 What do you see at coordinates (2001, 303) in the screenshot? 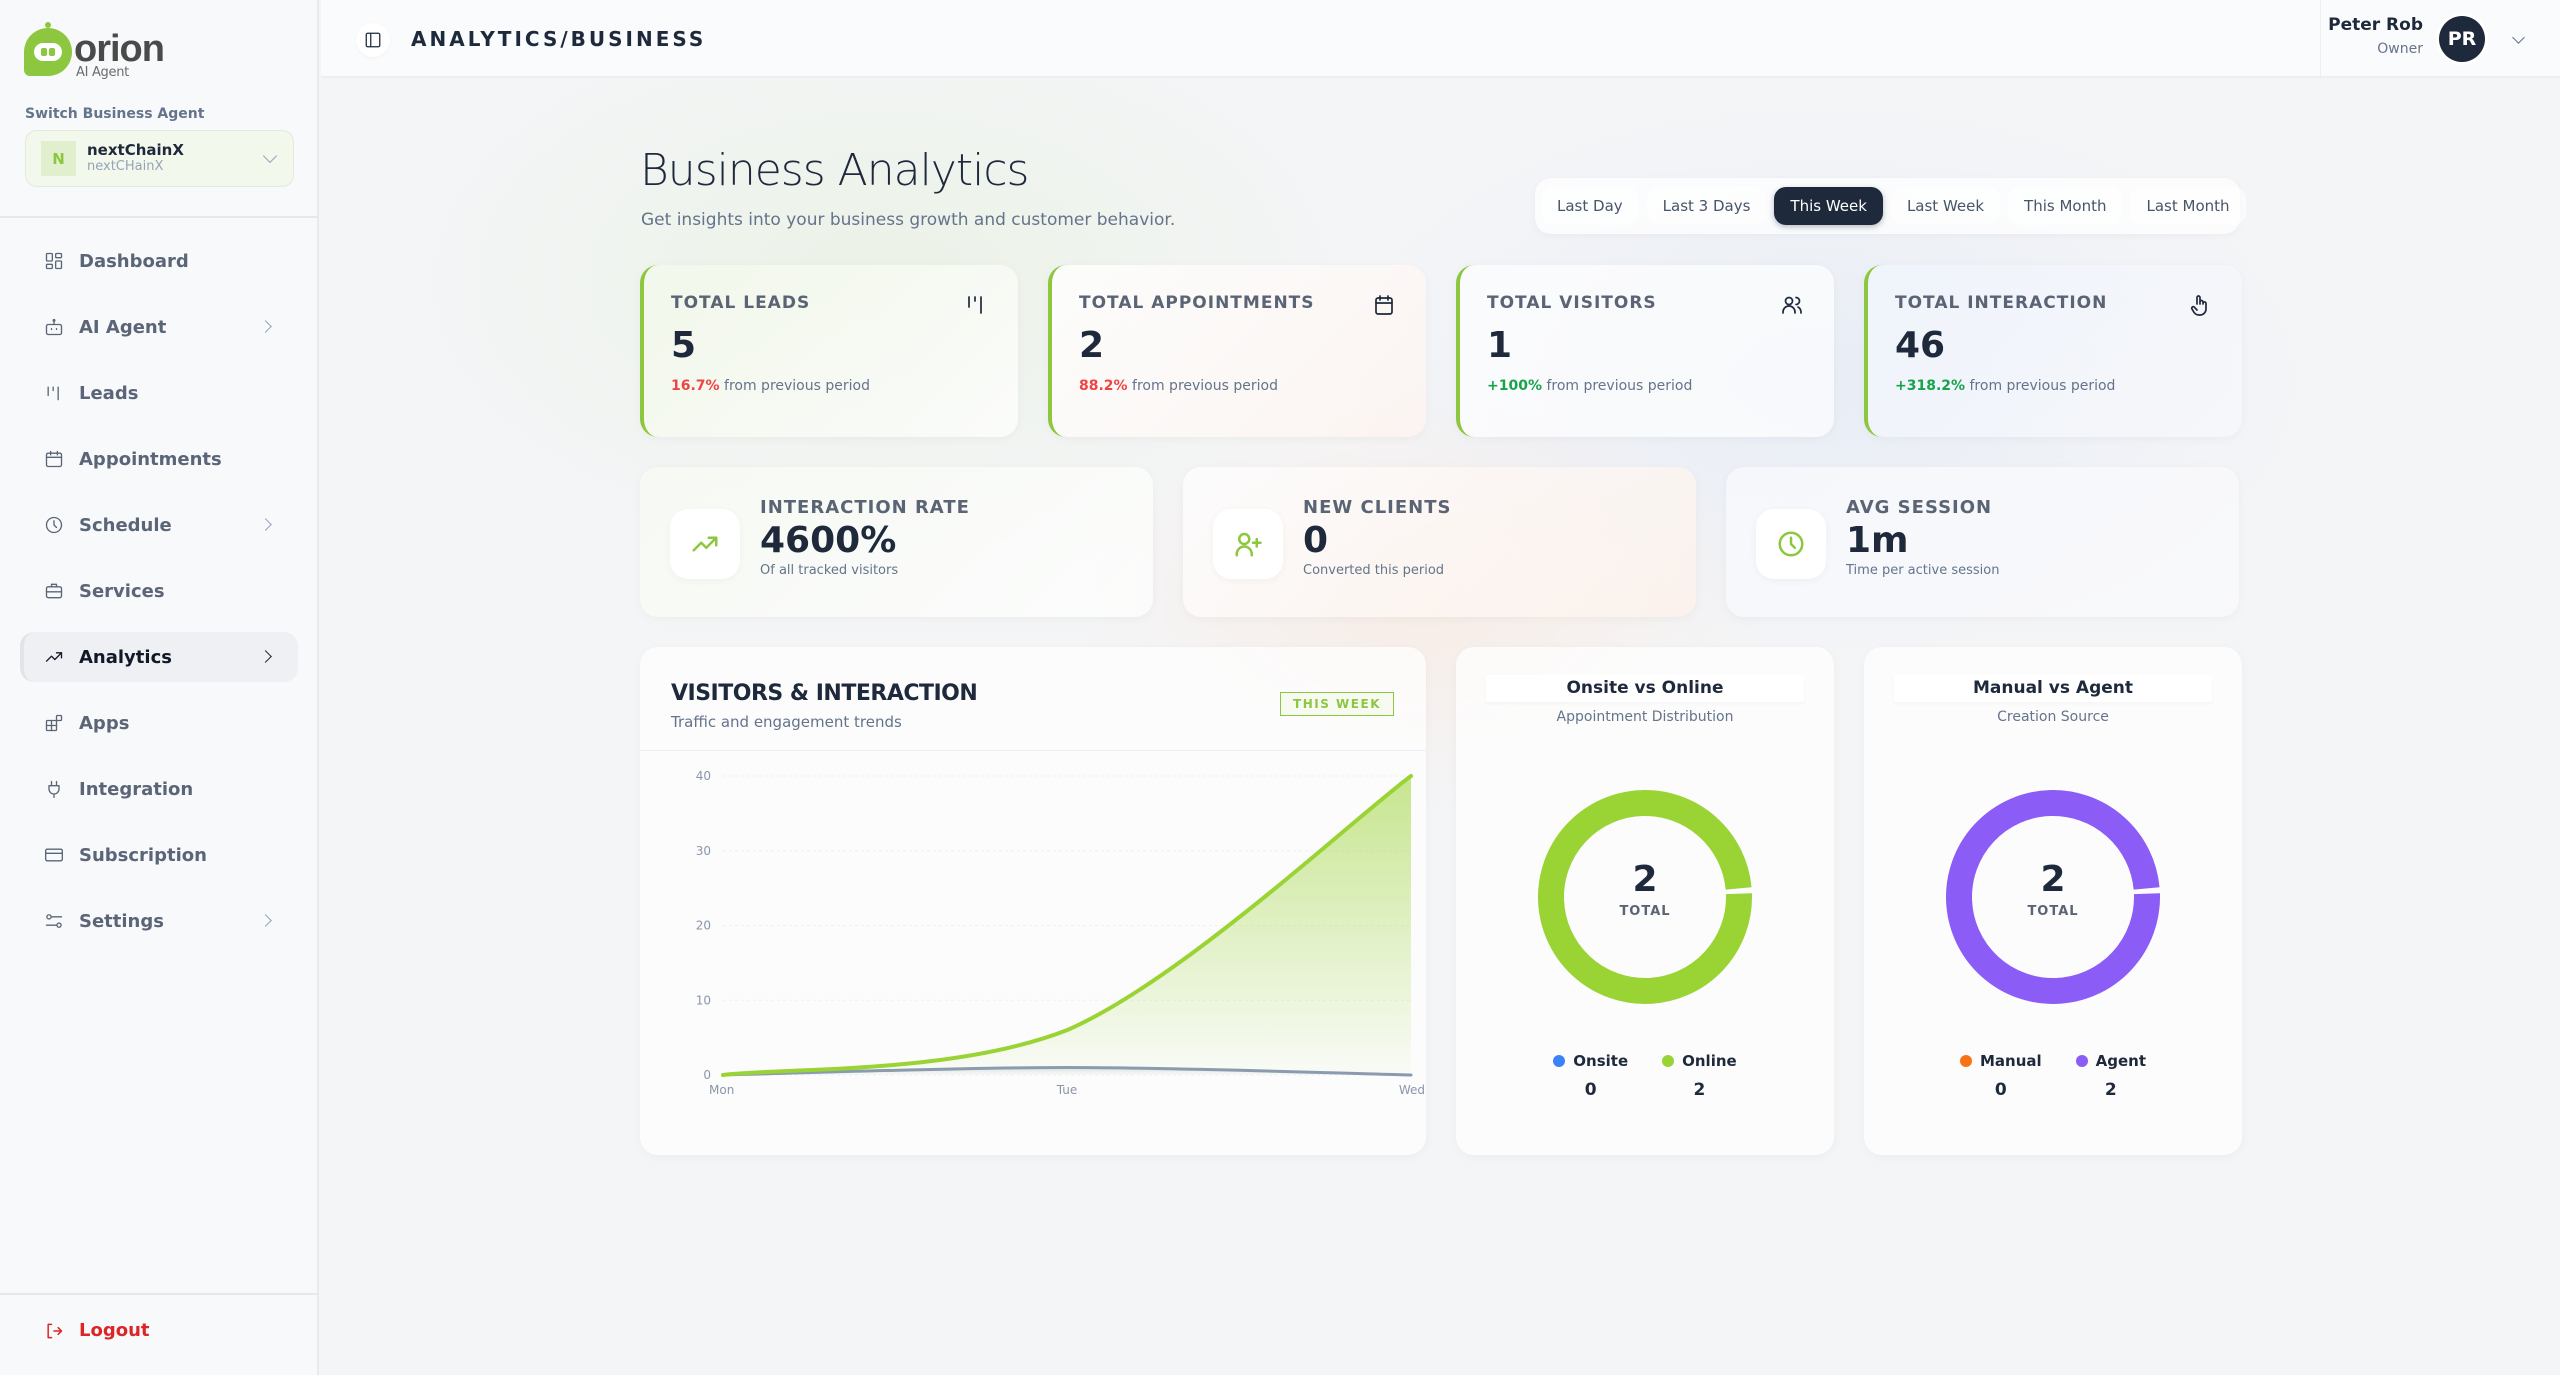
I see `stat-title: TOTAL INTERACTION` at bounding box center [2001, 303].